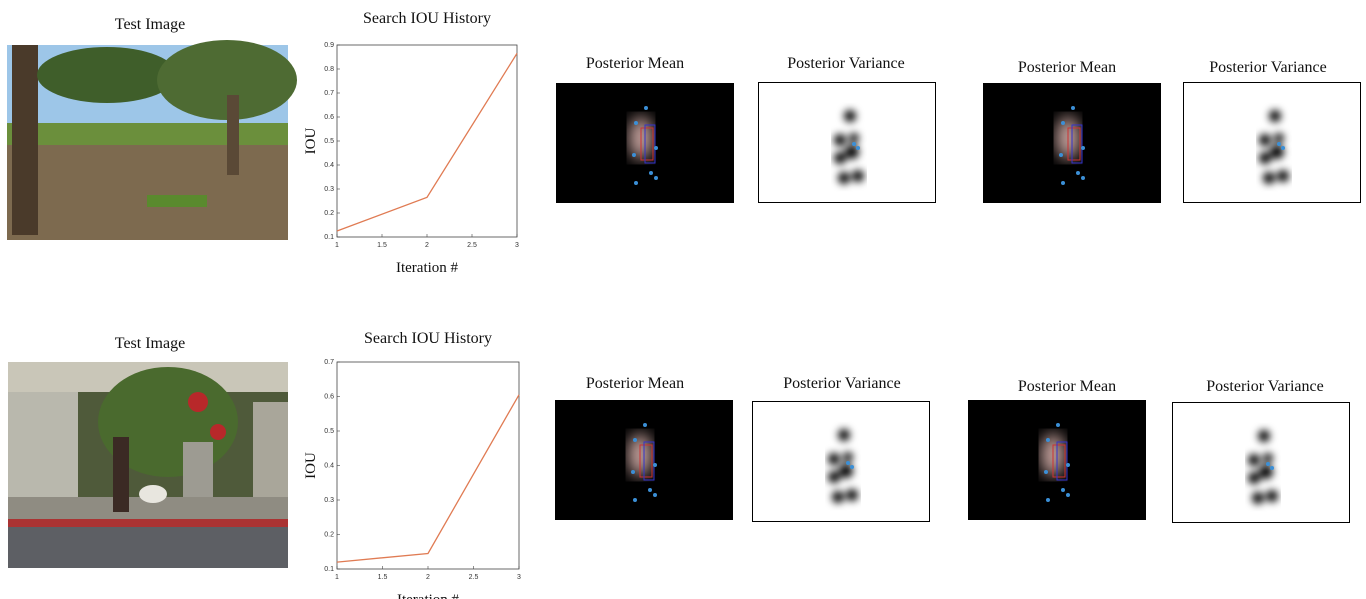 The image size is (1366, 599). I want to click on y-tick-label: 0.9, so click(329, 45).